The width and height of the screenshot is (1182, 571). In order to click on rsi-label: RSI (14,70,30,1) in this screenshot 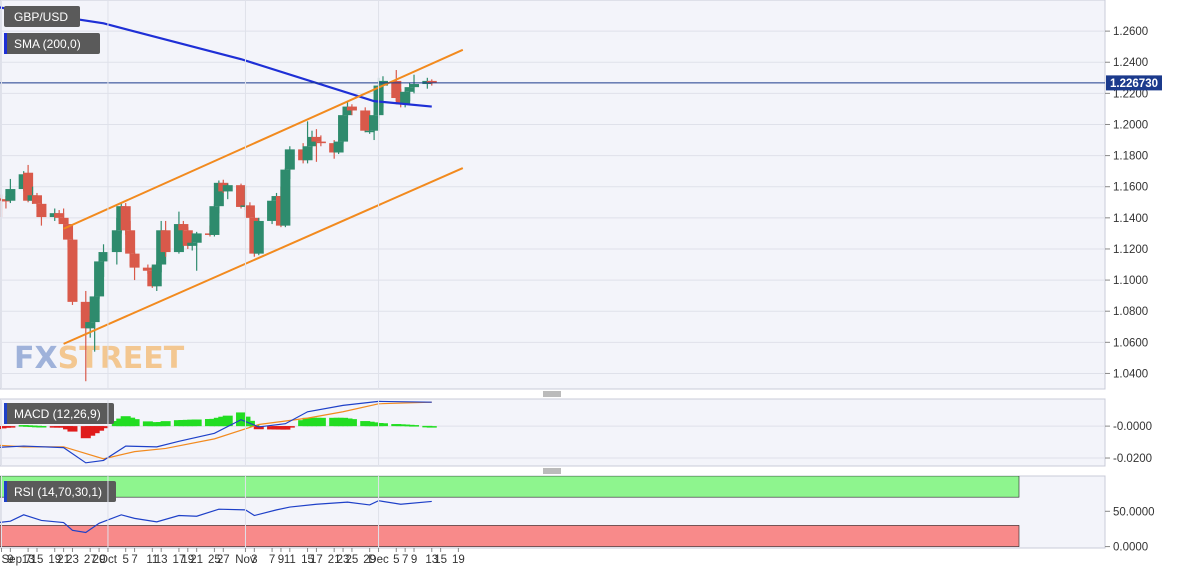, I will do `click(58, 492)`.